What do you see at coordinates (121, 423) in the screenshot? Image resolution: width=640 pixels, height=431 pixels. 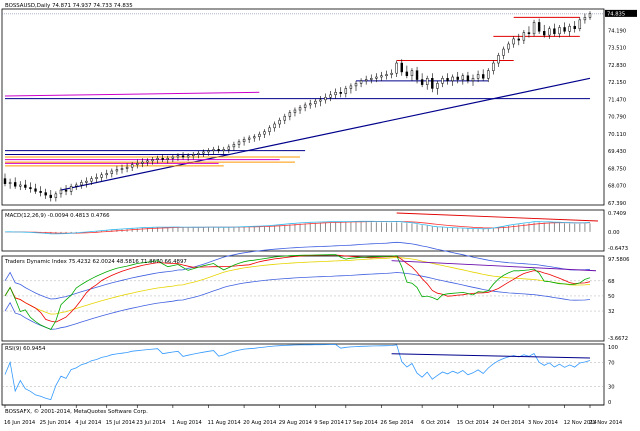 I see `date-tick-label: 15 Jul 2014` at bounding box center [121, 423].